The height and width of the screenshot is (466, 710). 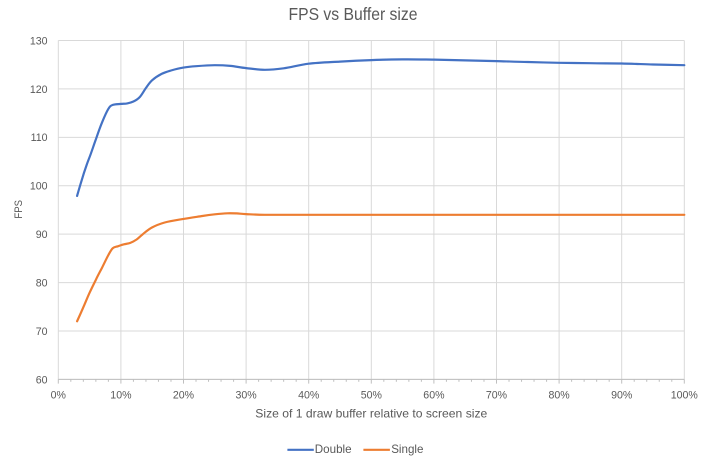 I want to click on svg-text: Double, so click(x=333, y=449).